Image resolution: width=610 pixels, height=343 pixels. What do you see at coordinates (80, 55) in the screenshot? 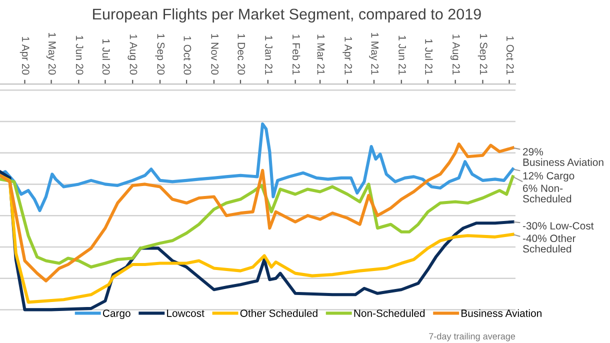
I see `x-tick-label: 1 Jun 20` at bounding box center [80, 55].